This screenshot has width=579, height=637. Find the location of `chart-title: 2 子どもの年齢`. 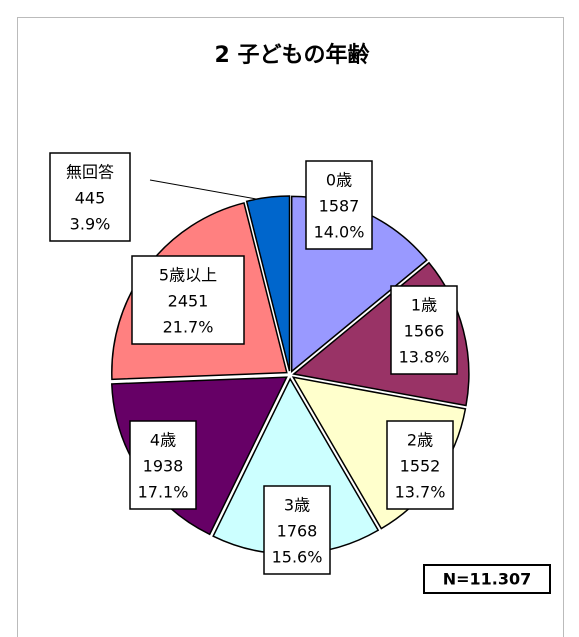

chart-title: 2 子どもの年齢 is located at coordinates (293, 55).